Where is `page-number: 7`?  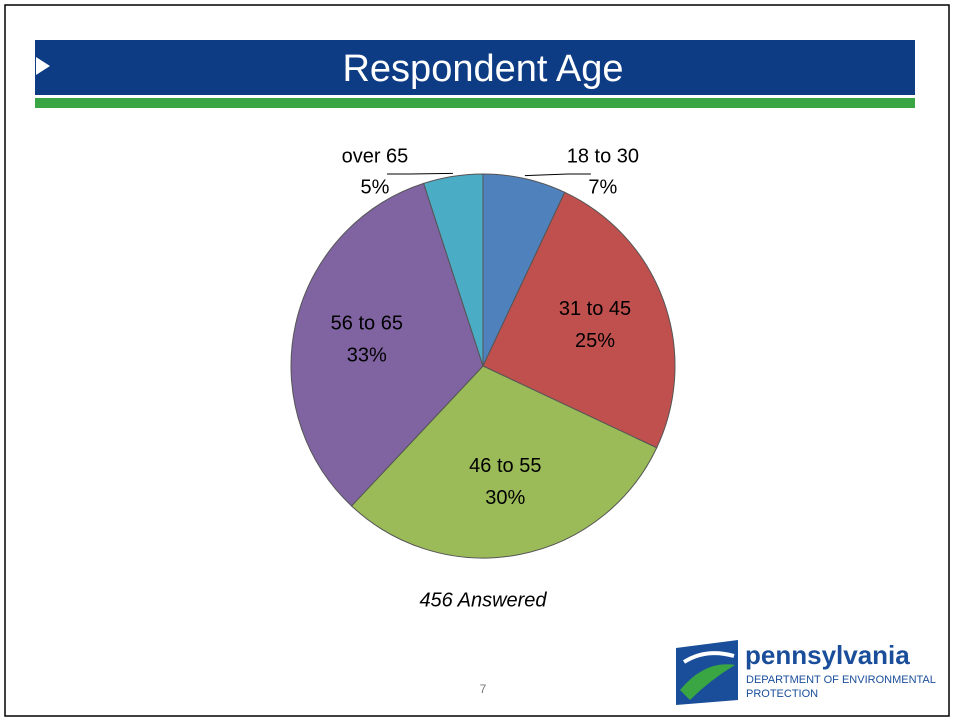
page-number: 7 is located at coordinates (483, 689).